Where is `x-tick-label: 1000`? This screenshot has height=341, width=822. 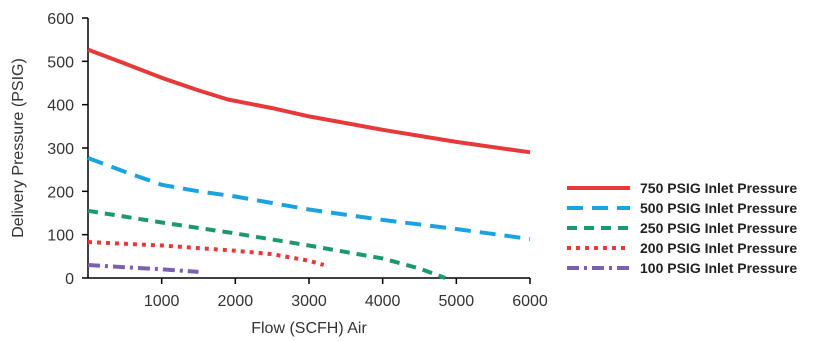
x-tick-label: 1000 is located at coordinates (162, 301).